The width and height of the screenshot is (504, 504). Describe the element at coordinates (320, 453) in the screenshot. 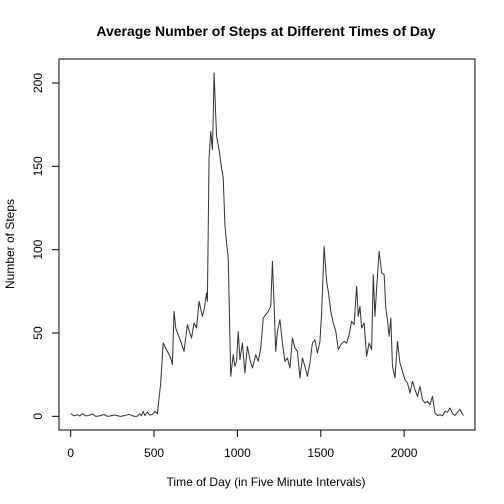

I see `x-tick-label: 1500` at that location.